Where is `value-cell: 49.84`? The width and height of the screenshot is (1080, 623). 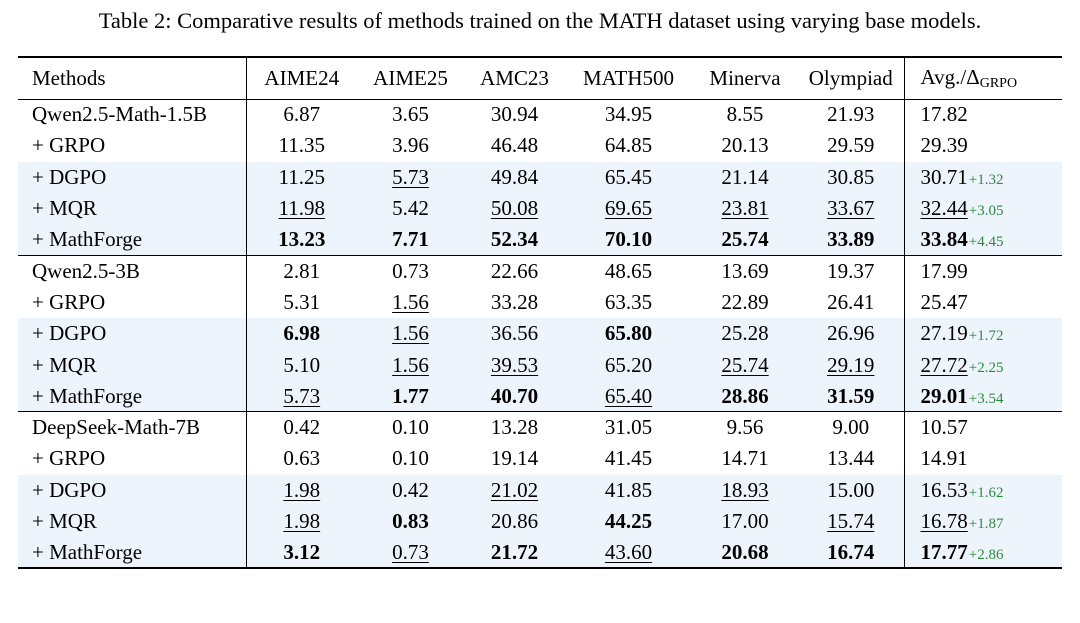 value-cell: 49.84 is located at coordinates (514, 177).